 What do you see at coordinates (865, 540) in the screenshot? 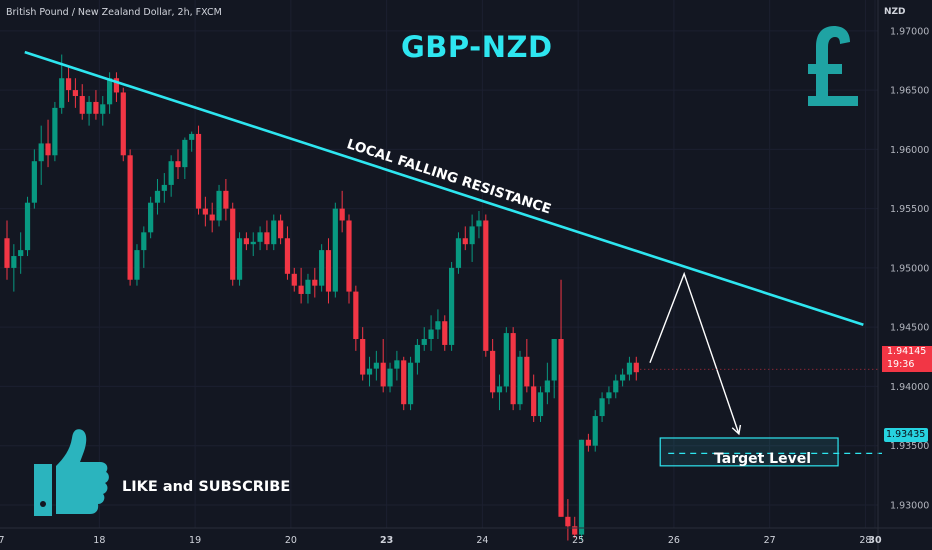
I see `time-tick-label: 28` at bounding box center [865, 540].